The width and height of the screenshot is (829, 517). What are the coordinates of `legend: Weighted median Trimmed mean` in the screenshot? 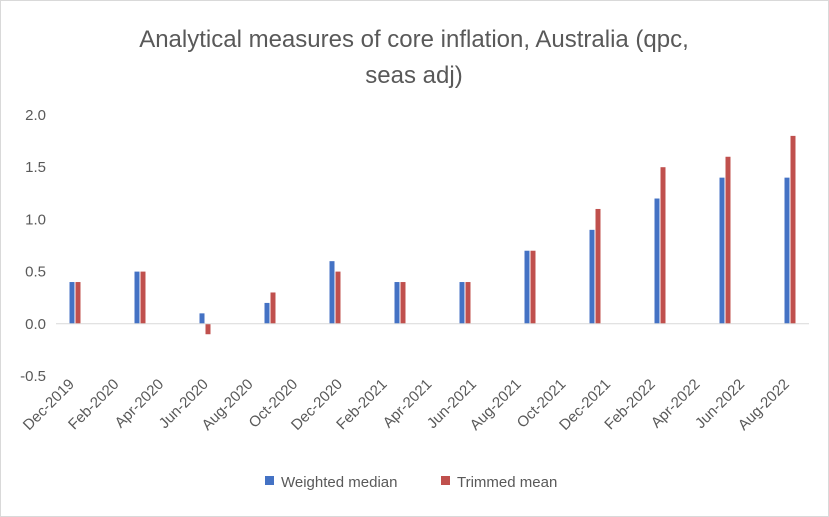 It's located at (411, 482).